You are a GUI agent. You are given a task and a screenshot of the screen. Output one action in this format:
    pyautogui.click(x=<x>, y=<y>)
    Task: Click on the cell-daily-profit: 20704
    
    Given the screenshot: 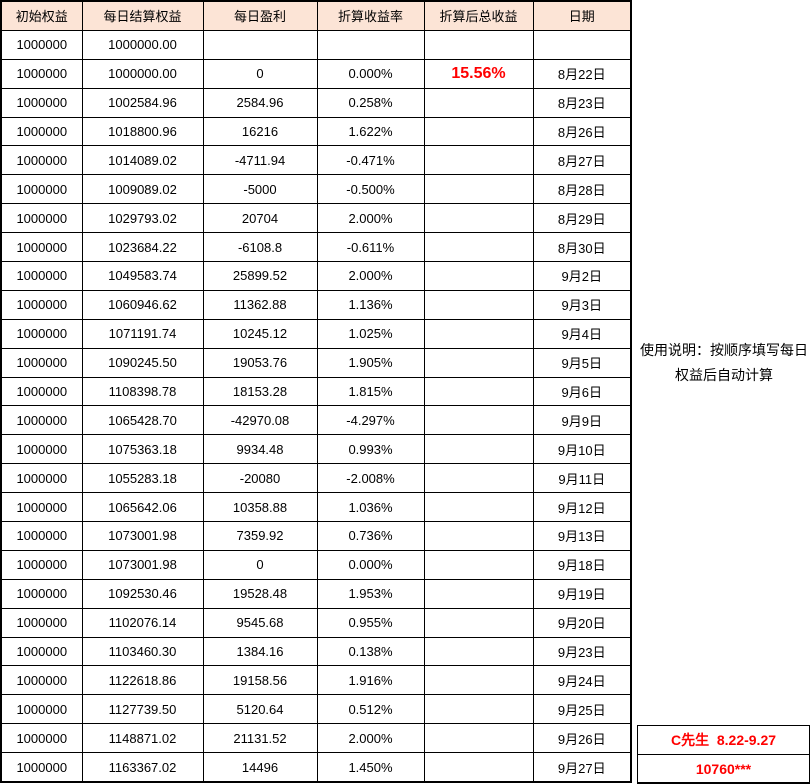 What is the action you would take?
    pyautogui.click(x=260, y=218)
    